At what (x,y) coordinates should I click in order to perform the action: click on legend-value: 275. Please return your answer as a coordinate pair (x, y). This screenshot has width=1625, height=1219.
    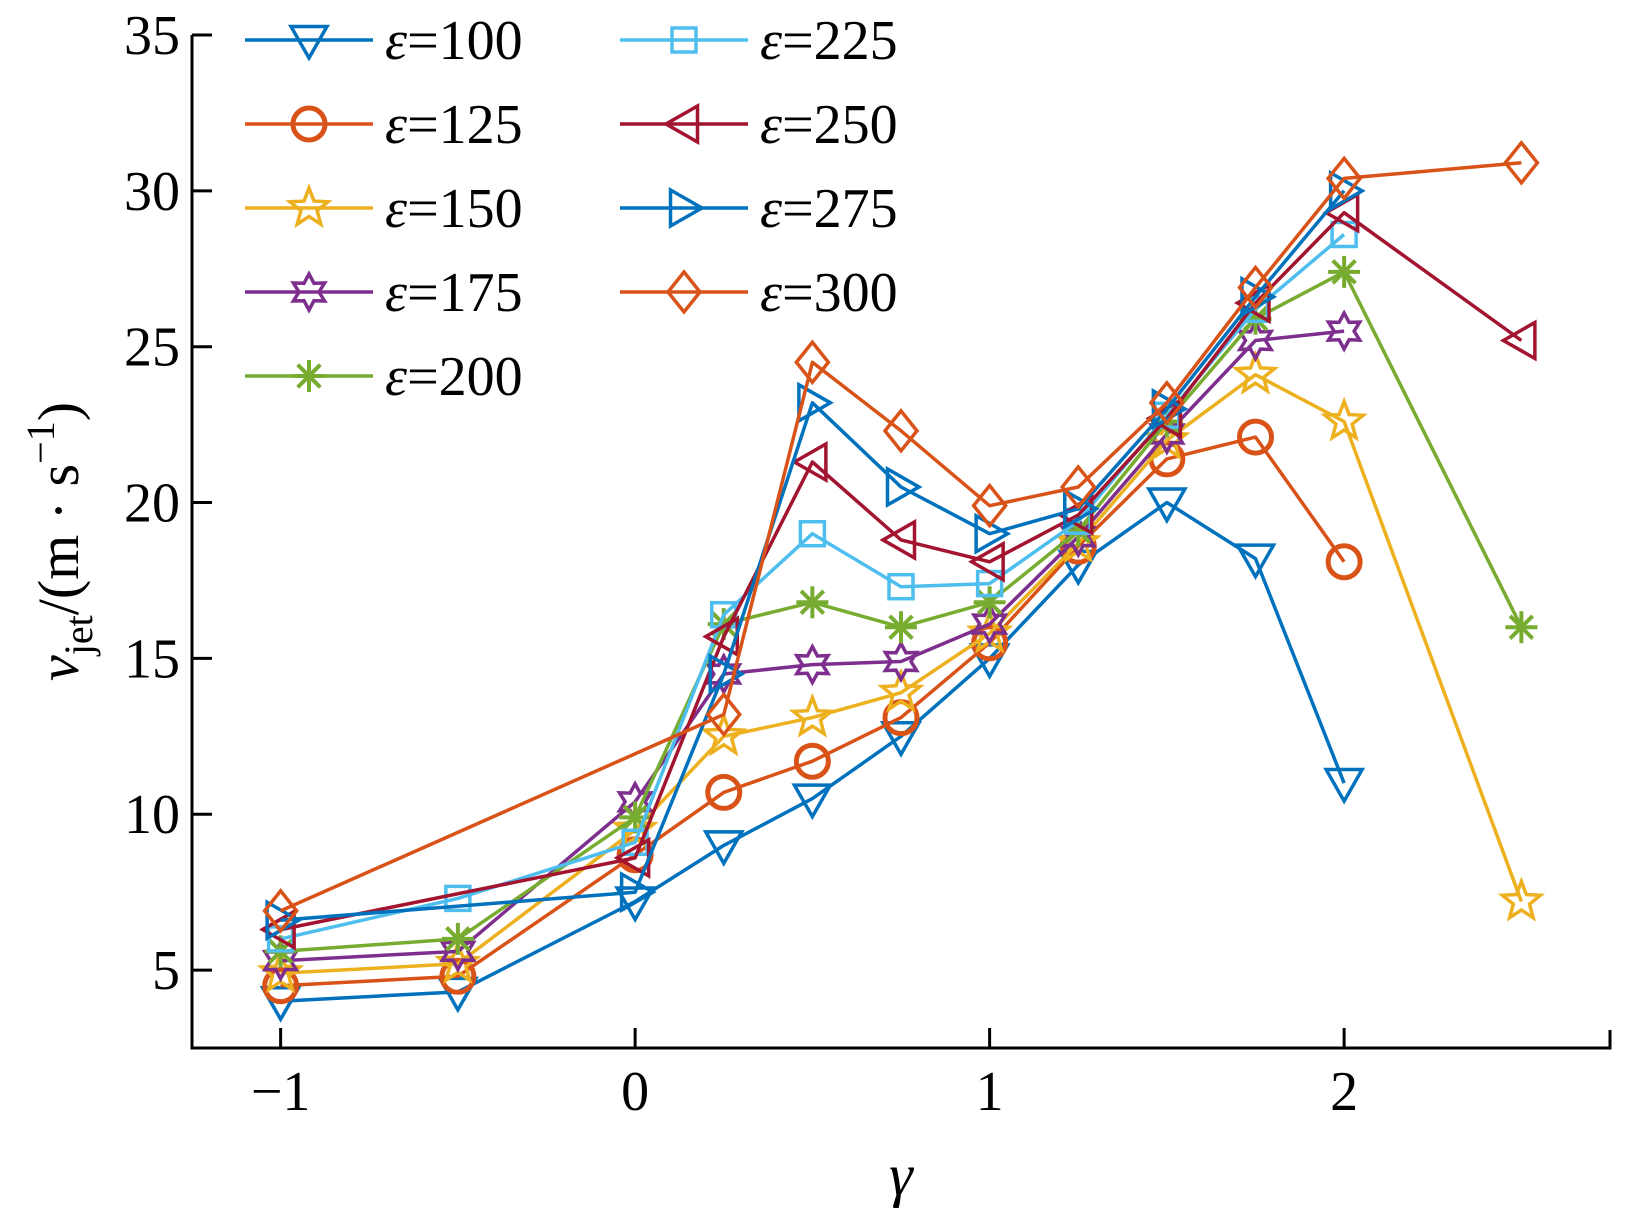
    Looking at the image, I should click on (856, 209).